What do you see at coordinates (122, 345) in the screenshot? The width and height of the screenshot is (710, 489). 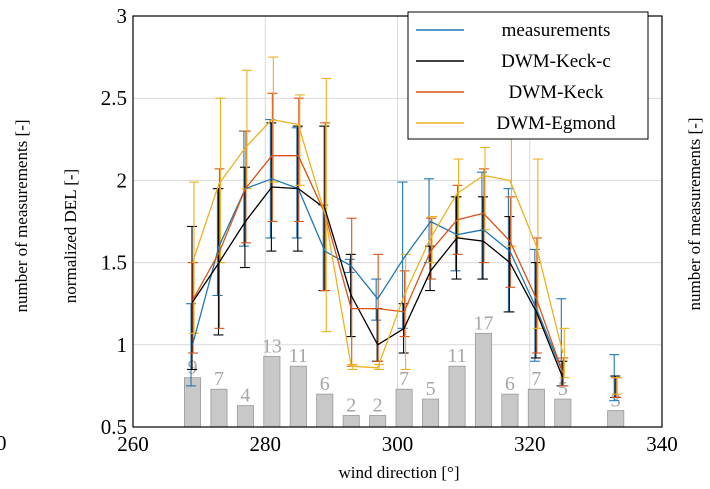 I see `y-tick-label-1: 1` at bounding box center [122, 345].